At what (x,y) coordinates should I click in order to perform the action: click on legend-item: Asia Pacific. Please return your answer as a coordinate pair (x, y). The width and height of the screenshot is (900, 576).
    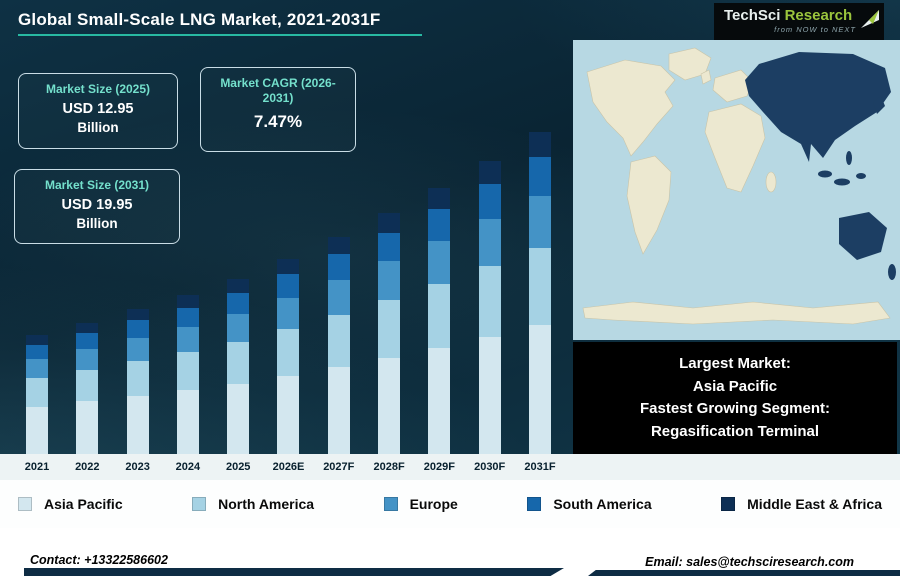
    Looking at the image, I should click on (70, 504).